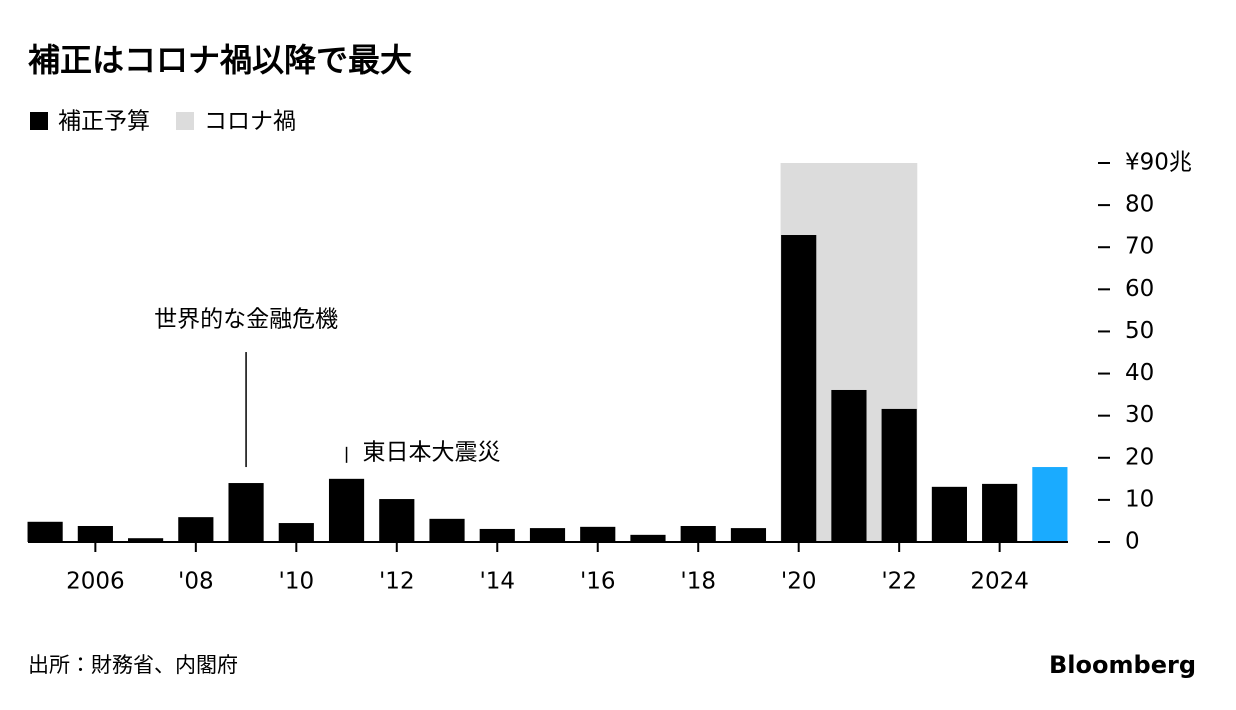 Image resolution: width=1236 pixels, height=710 pixels. Describe the element at coordinates (1132, 542) in the screenshot. I see `y-tick-label: 0` at that location.